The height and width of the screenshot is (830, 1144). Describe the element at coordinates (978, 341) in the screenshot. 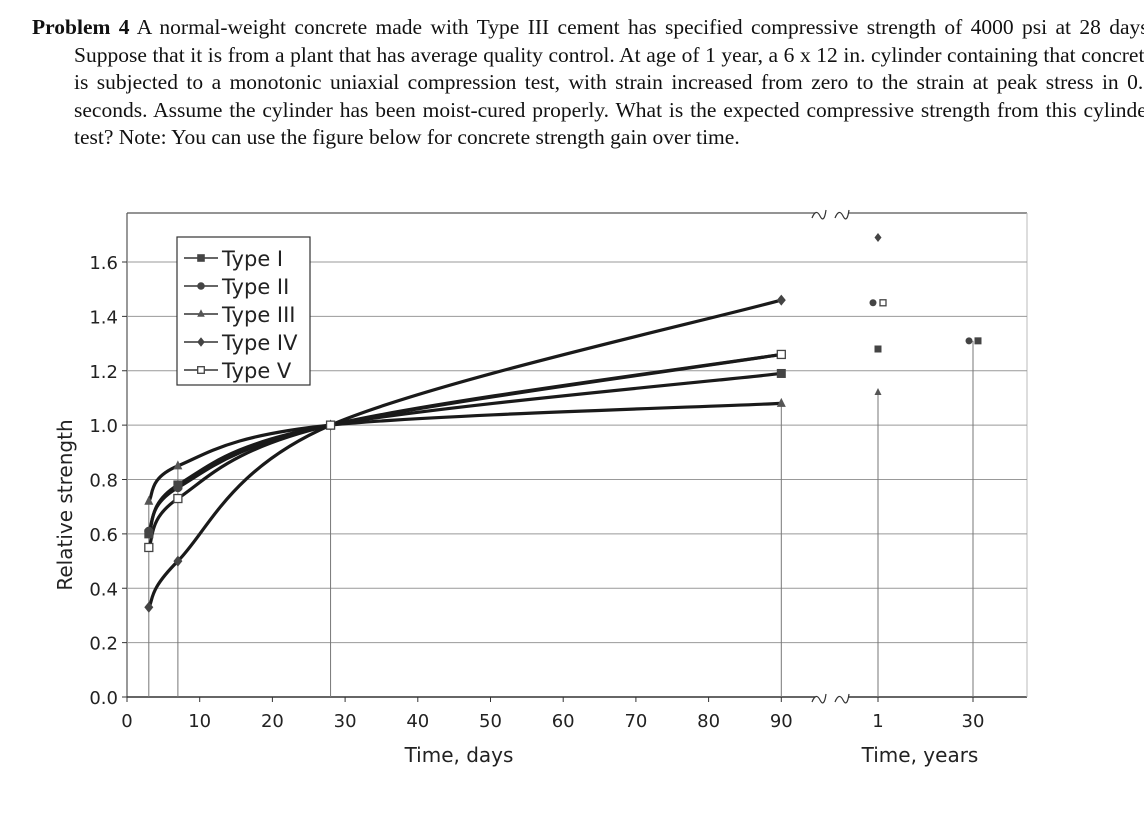

I see `data-point-30yr-type-i` at that location.